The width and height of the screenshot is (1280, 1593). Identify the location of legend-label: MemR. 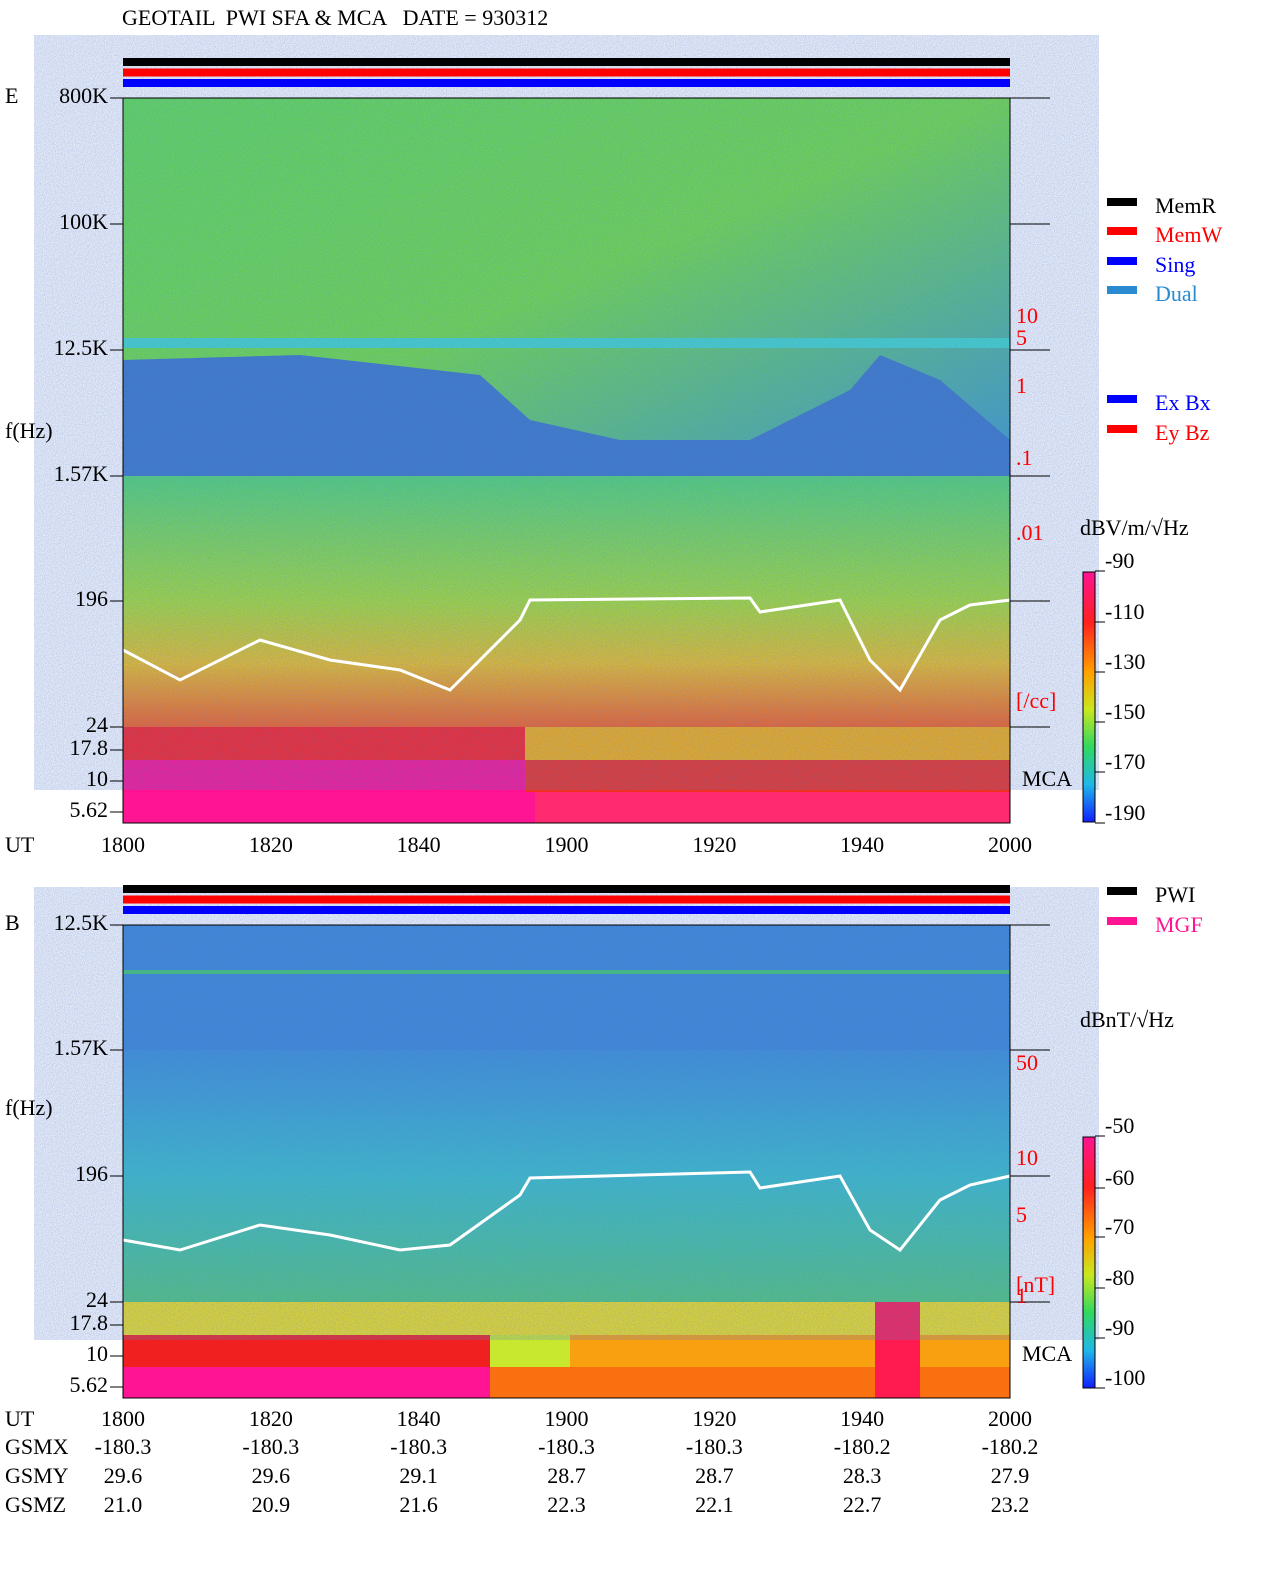
(1185, 205).